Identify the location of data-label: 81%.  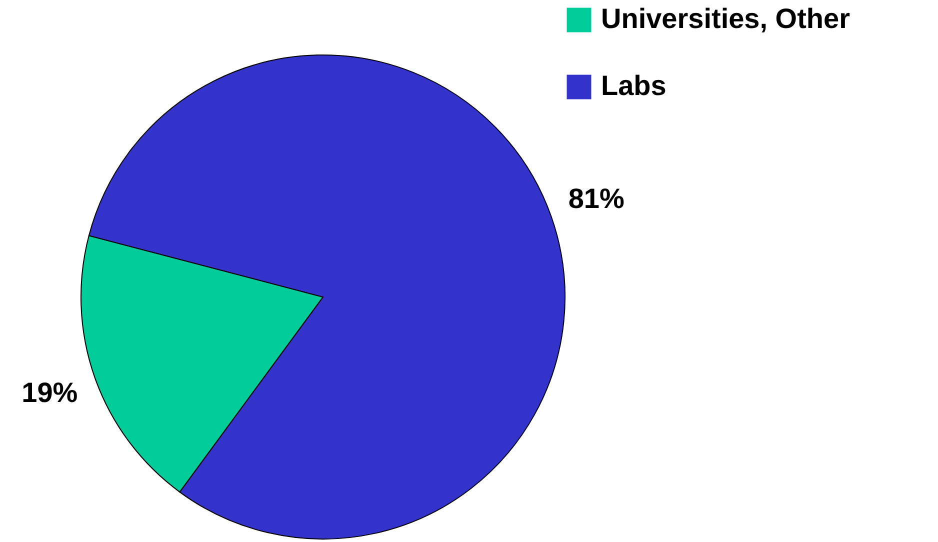
(596, 198).